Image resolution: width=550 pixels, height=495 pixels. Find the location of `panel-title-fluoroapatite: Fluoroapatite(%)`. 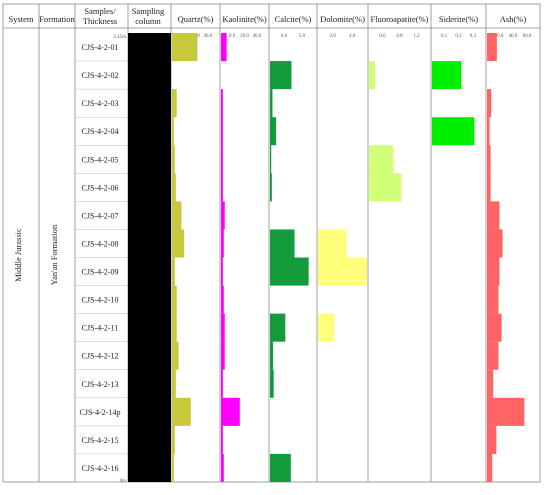

panel-title-fluoroapatite: Fluoroapatite(%) is located at coordinates (399, 19).